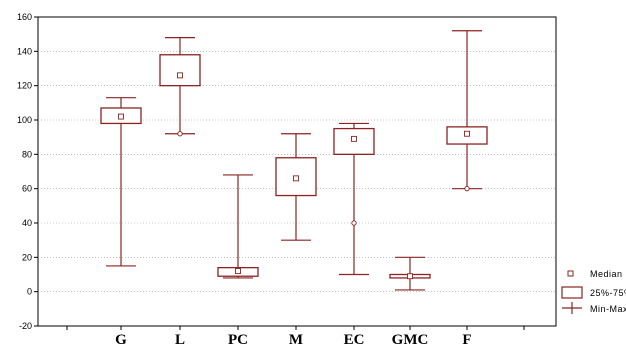 This screenshot has height=347, width=626. Describe the element at coordinates (467, 110) in the screenshot. I see `box-f` at that location.